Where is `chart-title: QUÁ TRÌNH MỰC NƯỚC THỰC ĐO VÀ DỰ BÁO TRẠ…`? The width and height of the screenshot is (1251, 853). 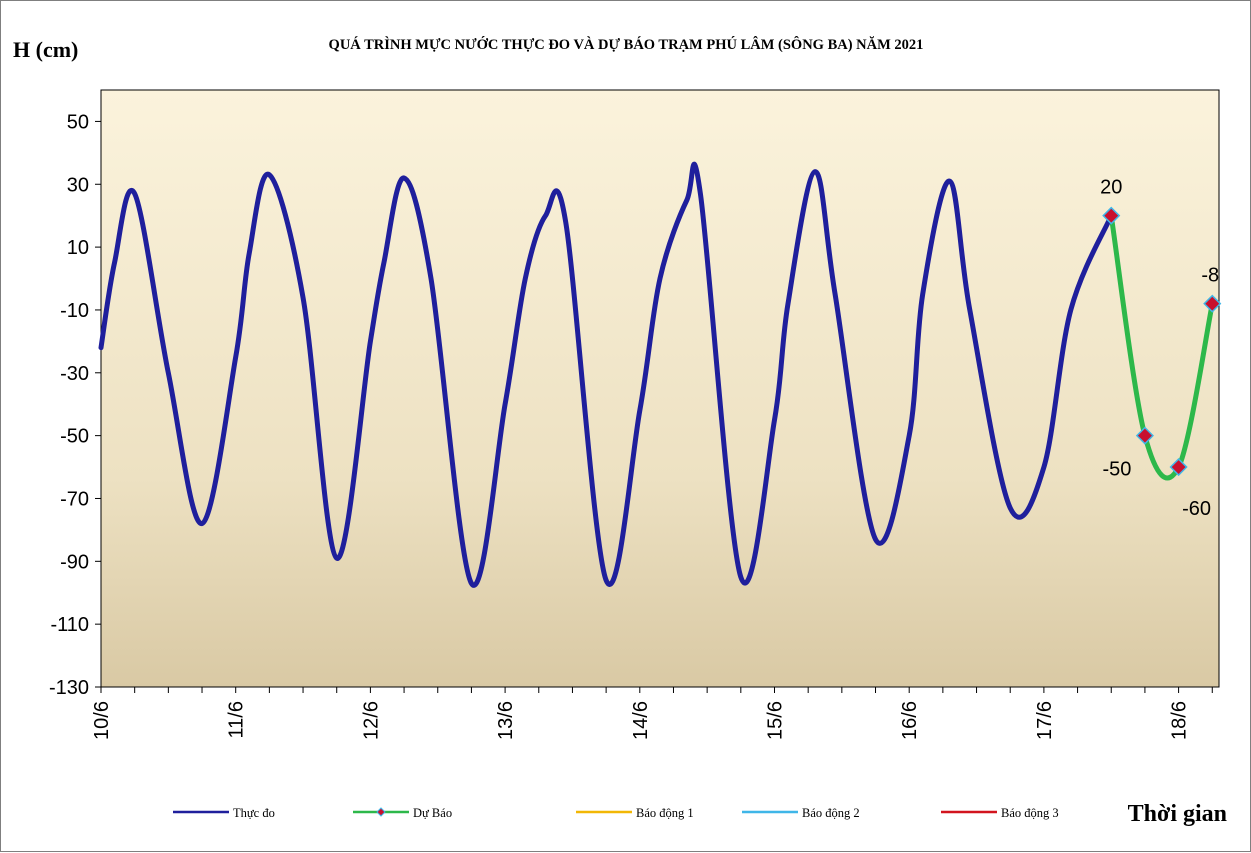
chart-title: QUÁ TRÌNH MỰC NƯỚC THỰC ĐO VÀ DỰ BÁO TRẠ… is located at coordinates (626, 44).